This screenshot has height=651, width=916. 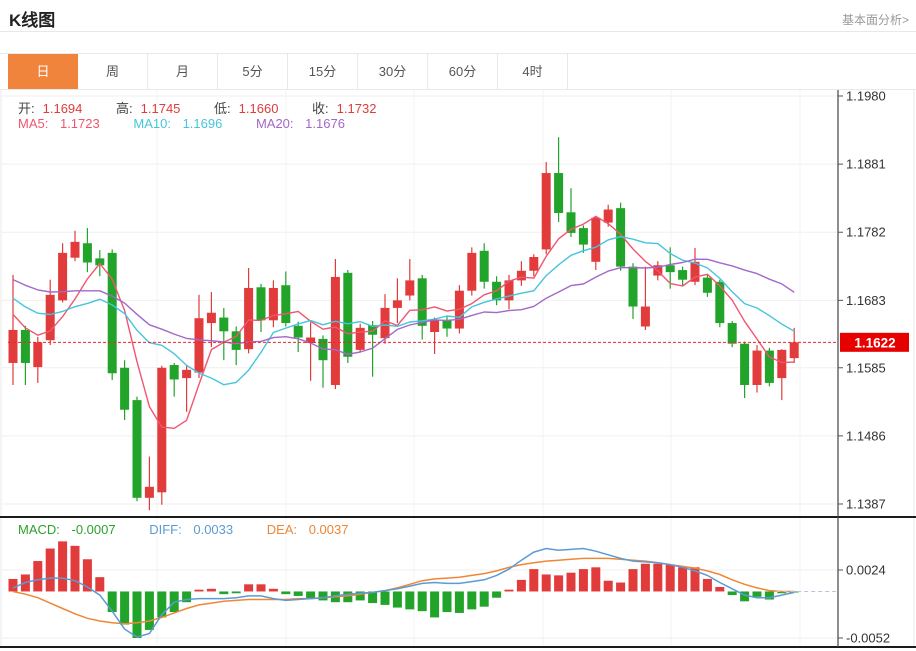 What do you see at coordinates (866, 232) in the screenshot?
I see `svg-text: 1.1782` at bounding box center [866, 232].